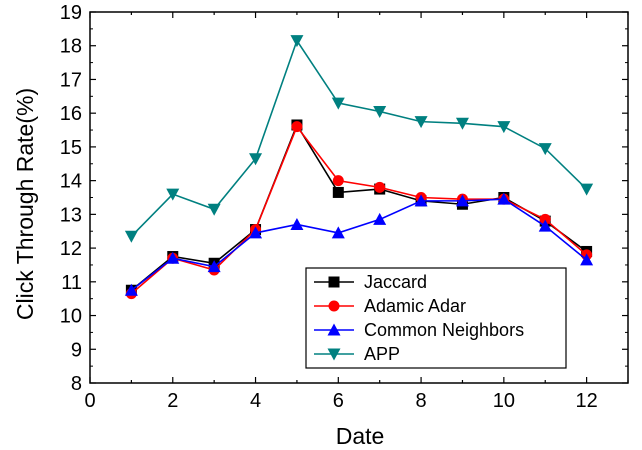 This screenshot has height=450, width=642. I want to click on legend: Jaccard Adamic Adar Common Neighbors APP, so click(436, 318).